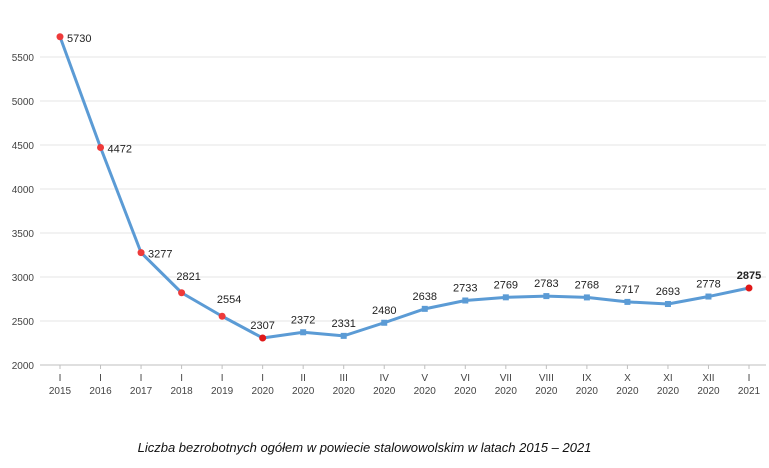  What do you see at coordinates (343, 324) in the screenshot?
I see `data-label: 2331` at bounding box center [343, 324].